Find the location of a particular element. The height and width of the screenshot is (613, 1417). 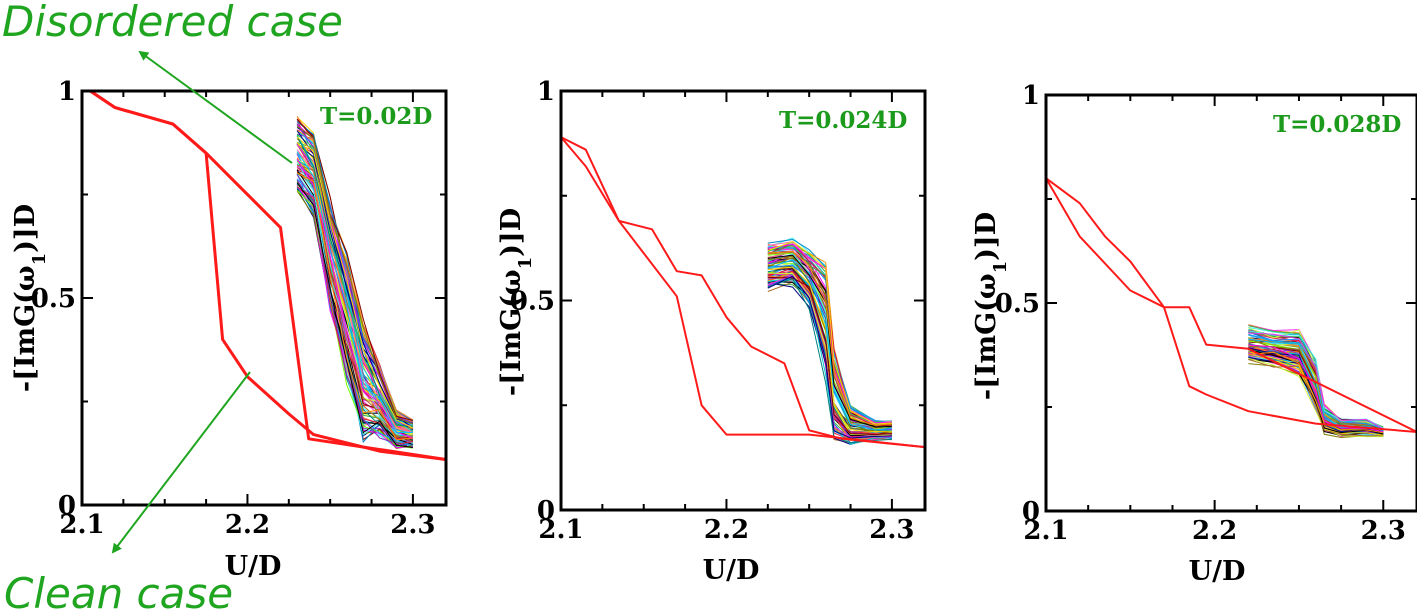

clean-case-label: Clean case is located at coordinates (118, 591).